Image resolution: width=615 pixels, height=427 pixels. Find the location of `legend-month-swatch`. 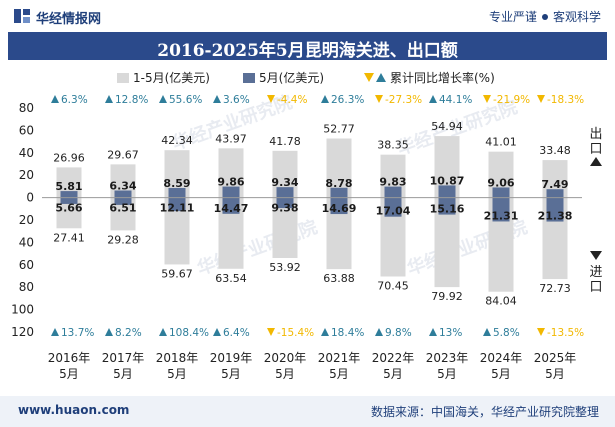

legend-month-swatch is located at coordinates (249, 78).